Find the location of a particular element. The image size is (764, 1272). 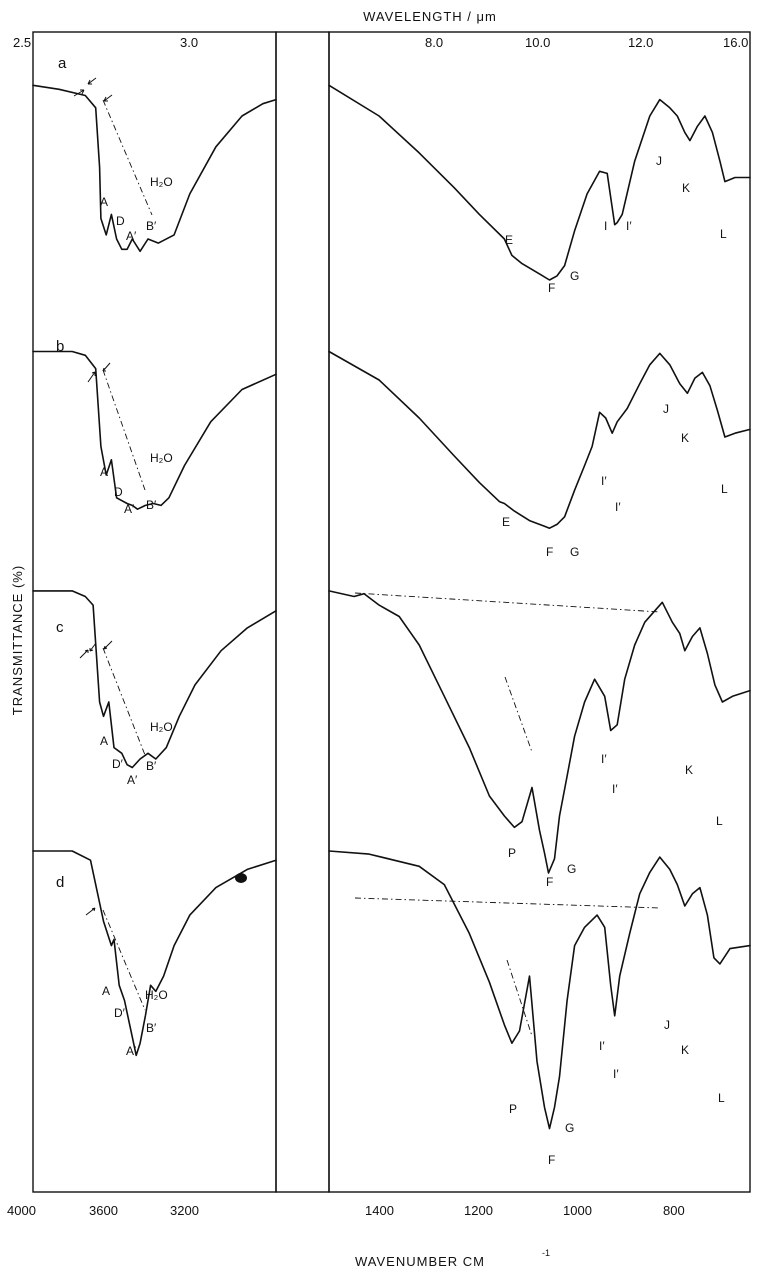

bottom-tick-label: 4000 is located at coordinates (21, 1210).